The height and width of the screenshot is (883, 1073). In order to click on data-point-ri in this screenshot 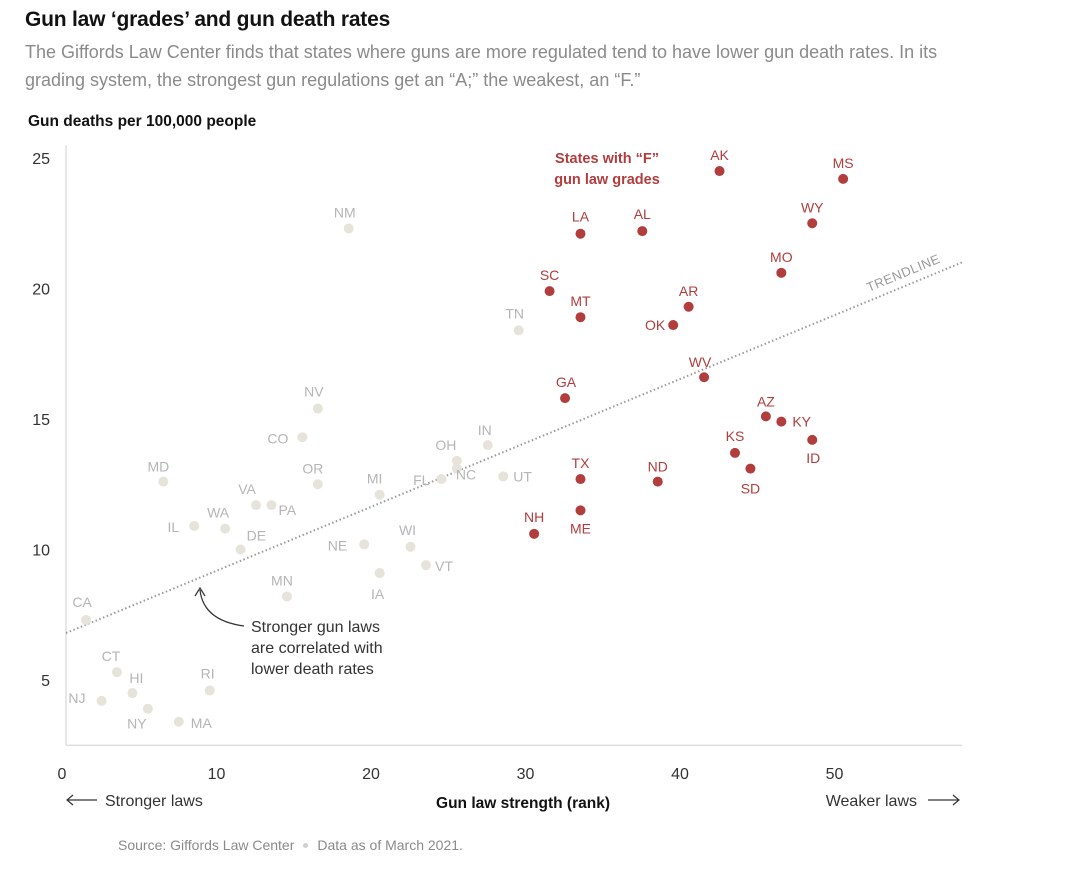, I will do `click(209, 690)`.